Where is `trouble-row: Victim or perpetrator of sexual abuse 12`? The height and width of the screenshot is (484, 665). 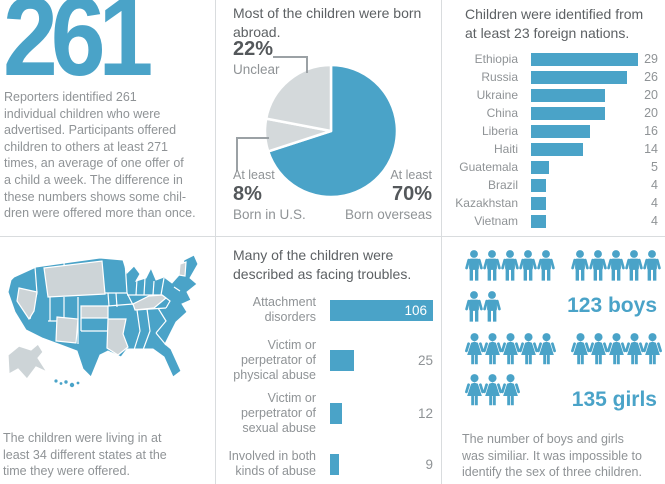 trouble-row: Victim or perpetrator of sexual abuse 12 is located at coordinates (327, 413).